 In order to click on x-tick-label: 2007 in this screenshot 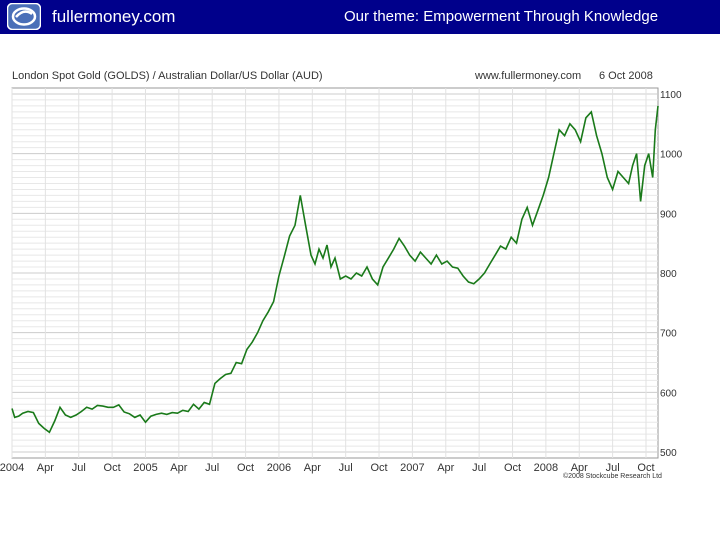, I will do `click(412, 468)`.